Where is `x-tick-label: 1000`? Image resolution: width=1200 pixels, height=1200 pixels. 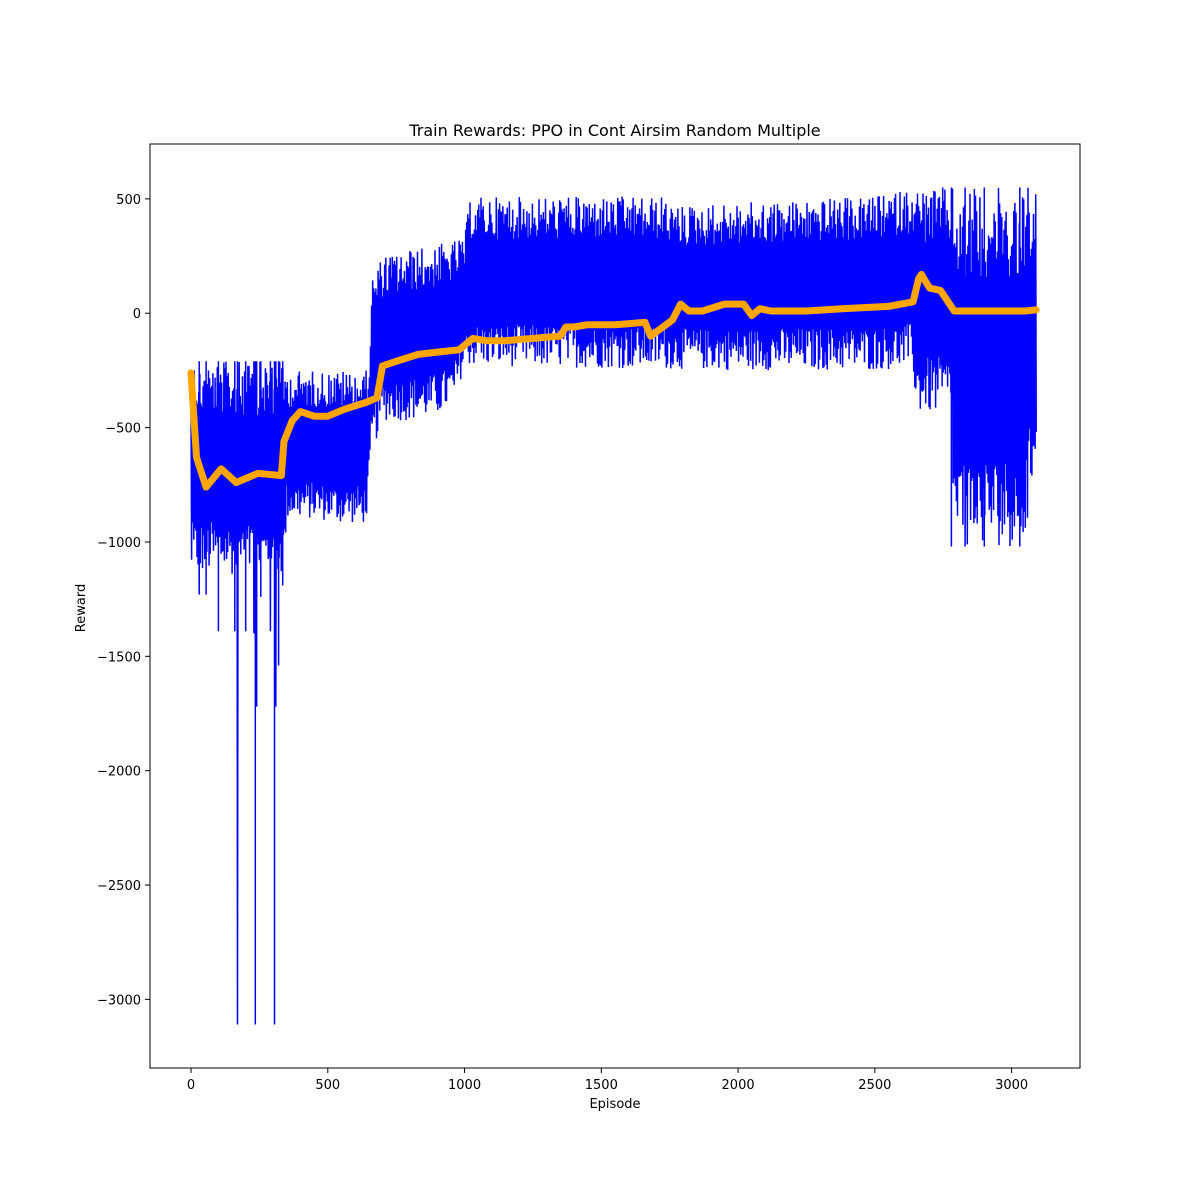
x-tick-label: 1000 is located at coordinates (464, 1085).